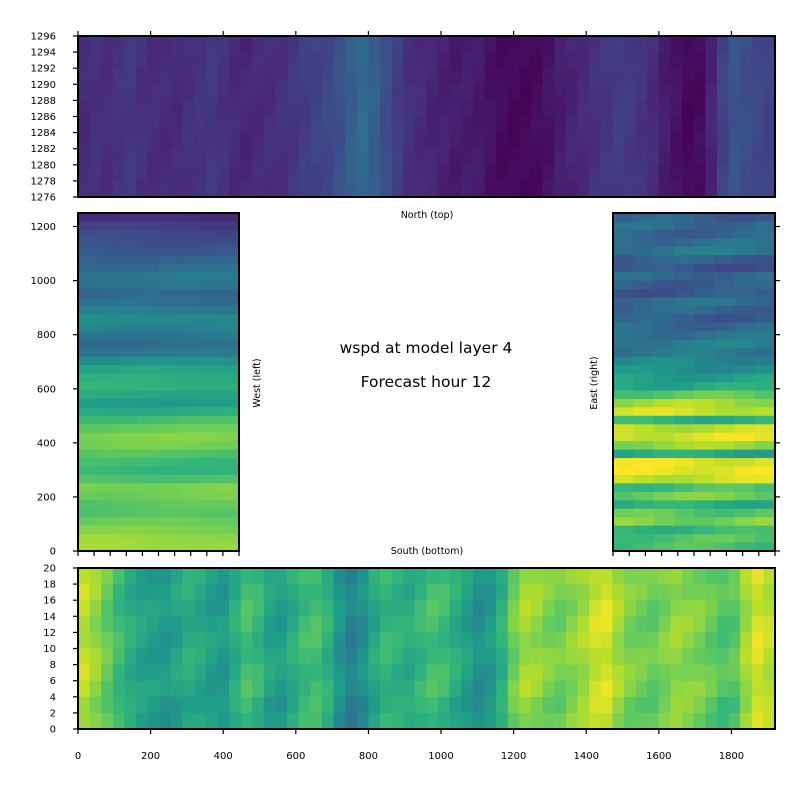 This screenshot has height=790, width=811. I want to click on y-tick-label: 1292, so click(43, 69).